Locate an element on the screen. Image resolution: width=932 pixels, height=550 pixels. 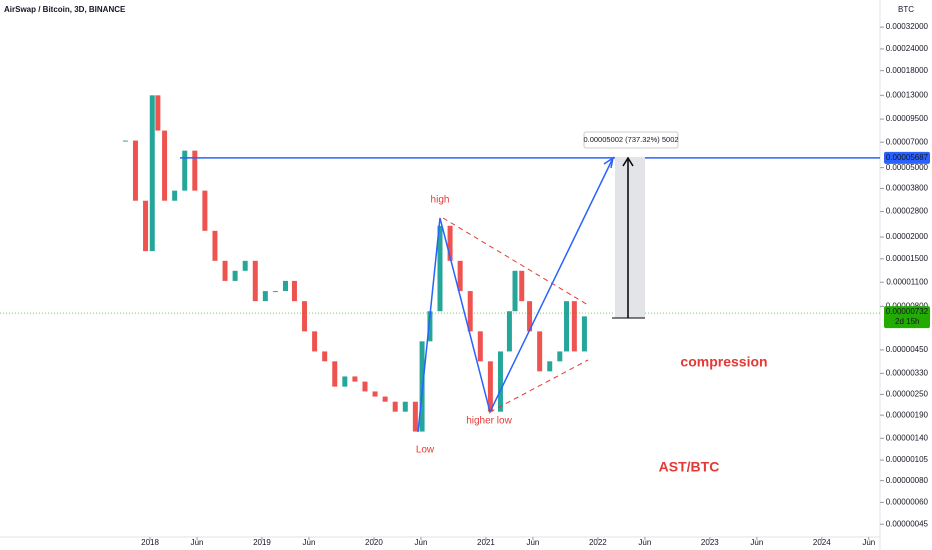
measure-box is located at coordinates (630, 237).